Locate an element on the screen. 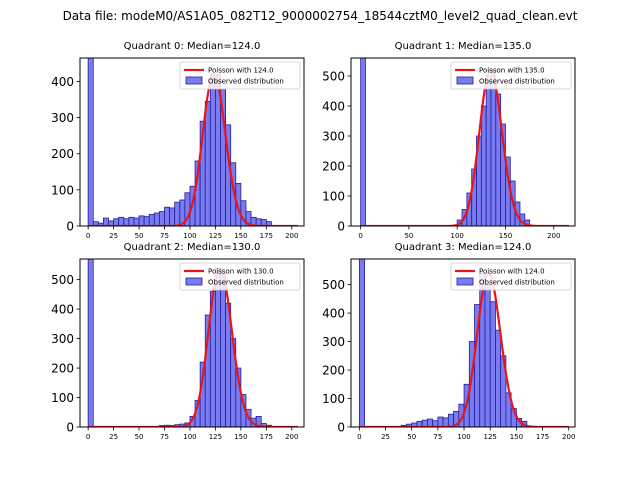  legend: Poisson with 130.0 Observed distribution is located at coordinates (240, 276).